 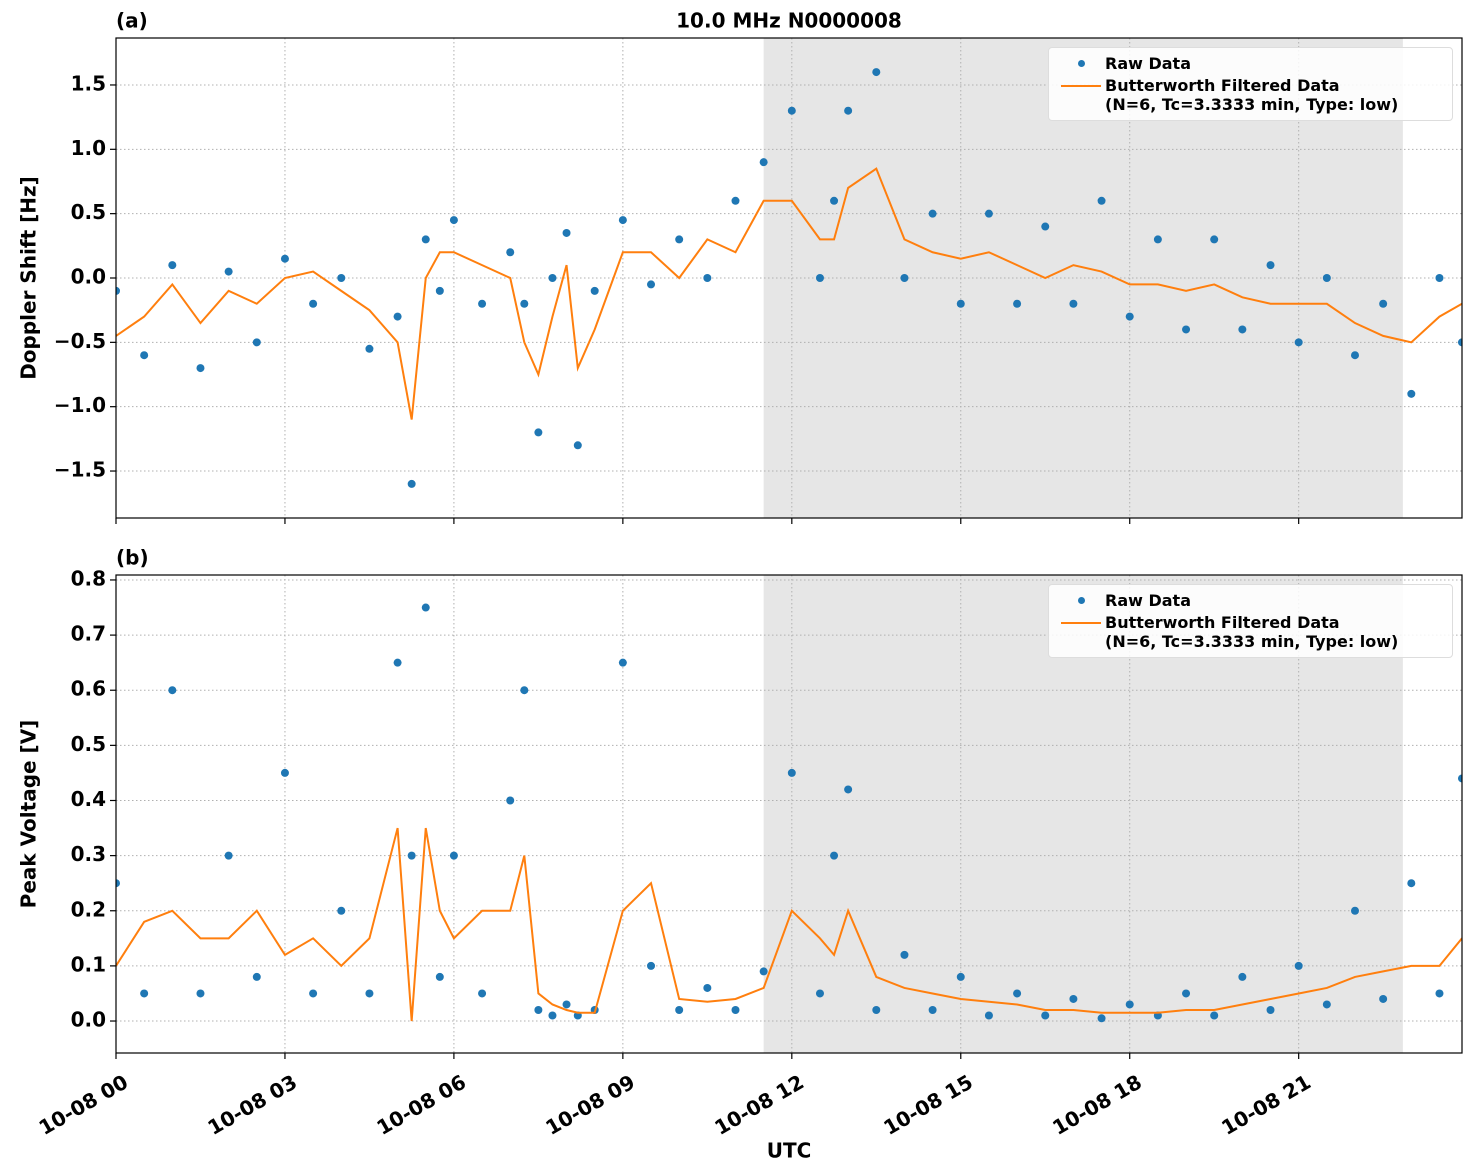 I want to click on y-axis-label: Peak Voltage [V], so click(x=29, y=814).